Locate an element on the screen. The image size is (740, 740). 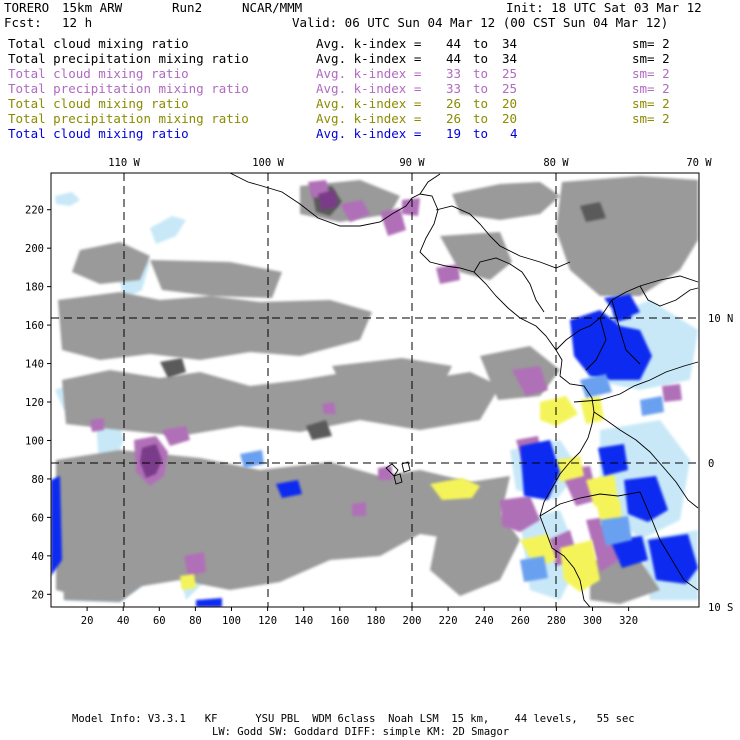
latitude-label: 0 is located at coordinates (711, 464).